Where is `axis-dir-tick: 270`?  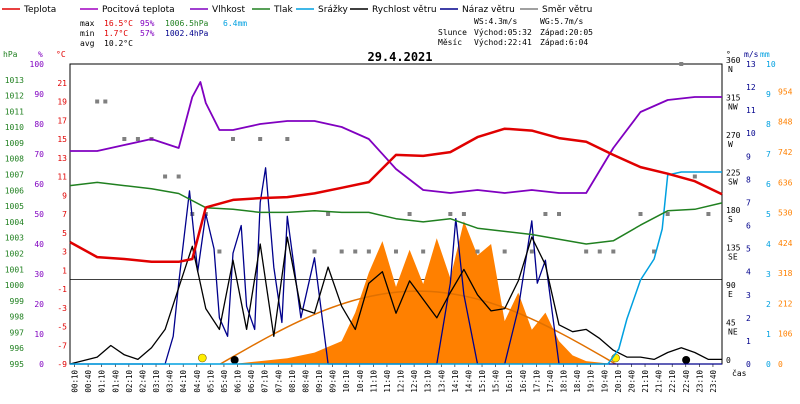 axis-dir-tick: 270 is located at coordinates (733, 135).